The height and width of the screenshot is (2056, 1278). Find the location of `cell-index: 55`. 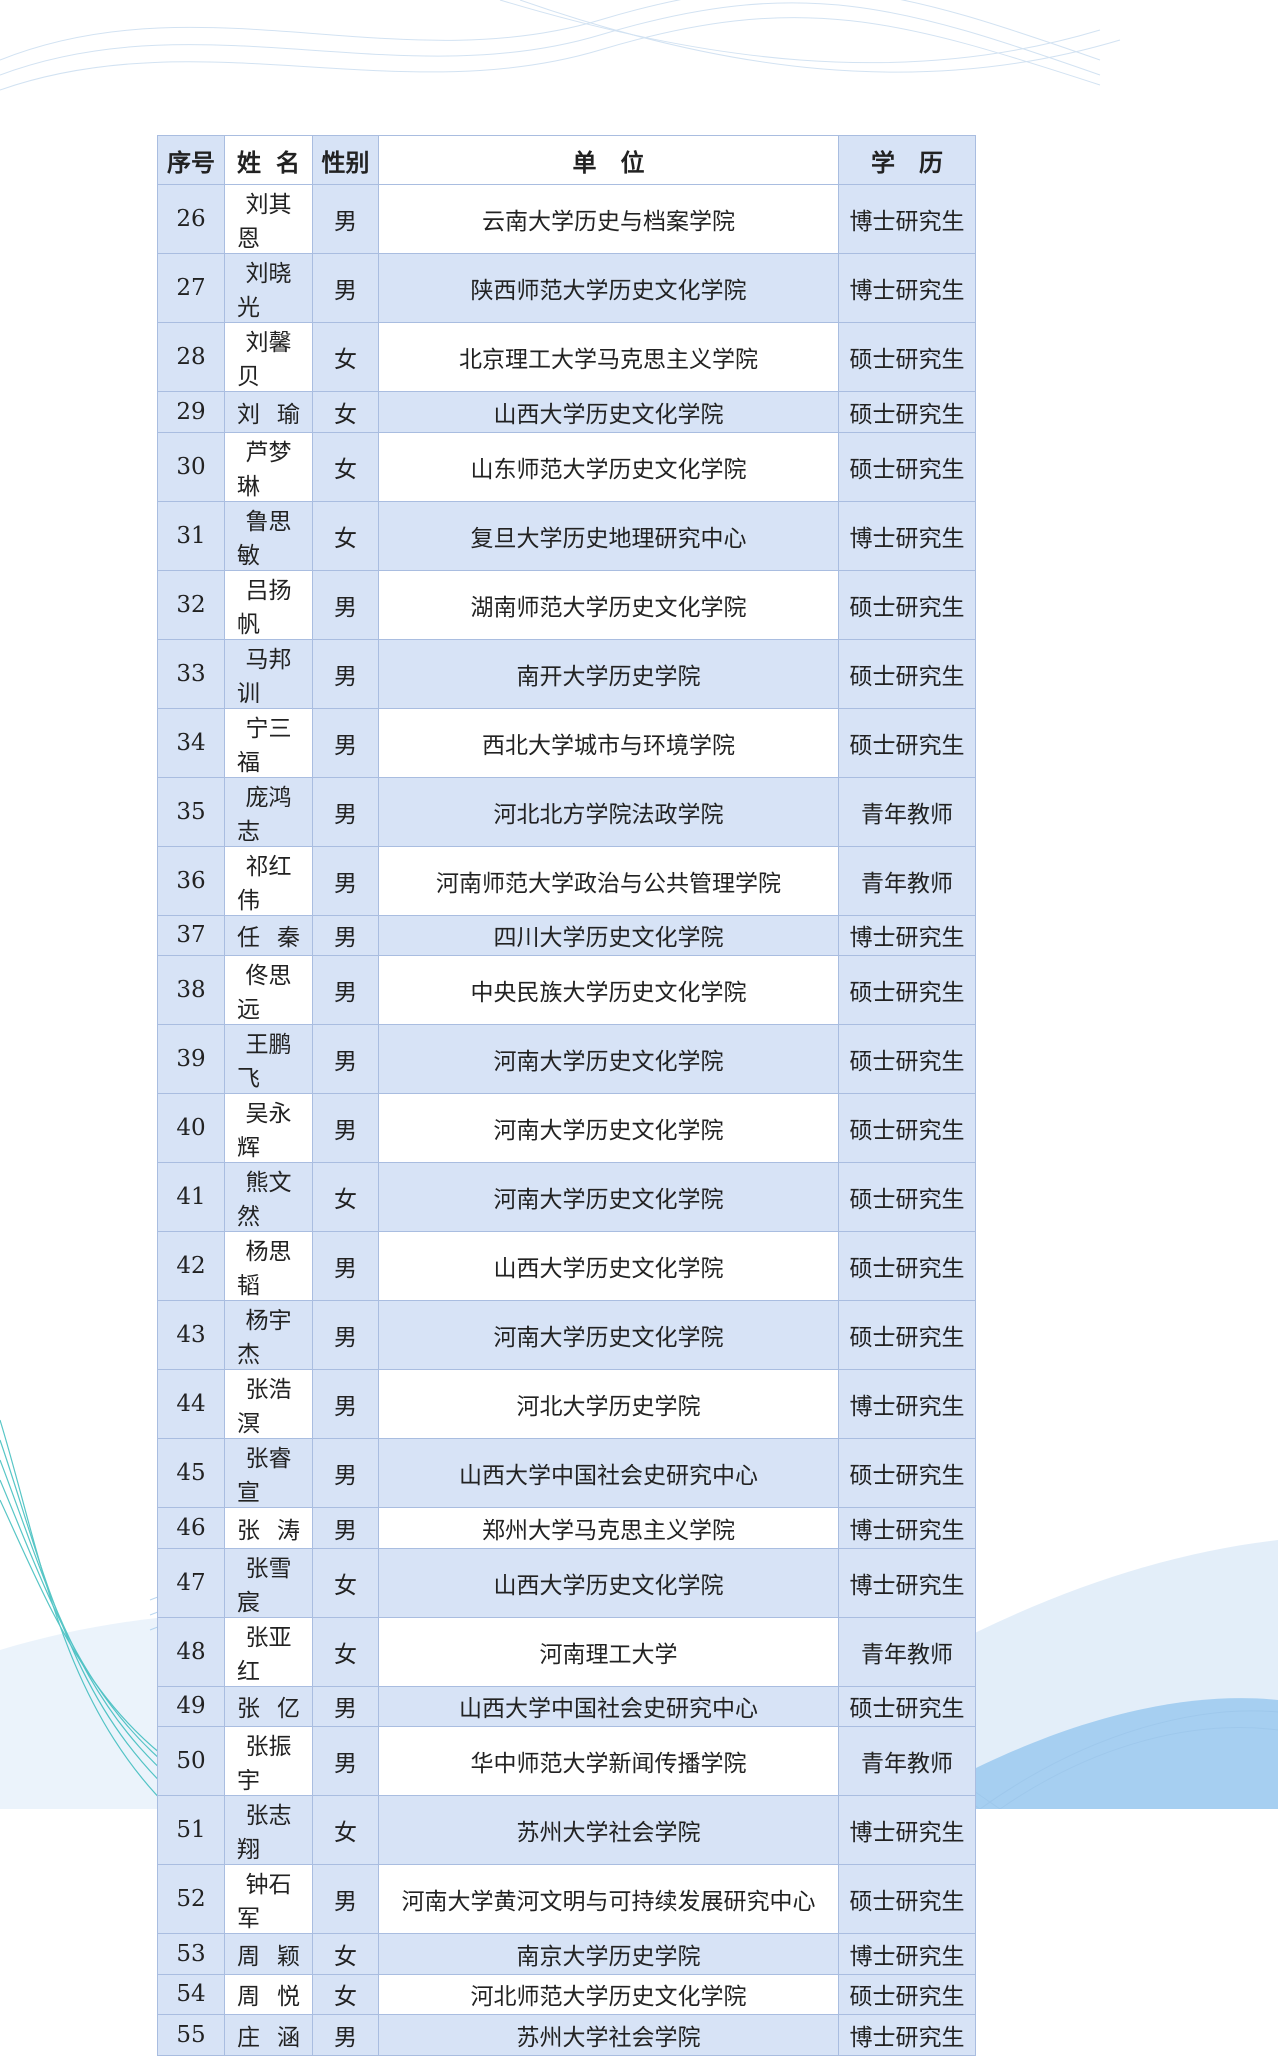

cell-index: 55 is located at coordinates (191, 2035).